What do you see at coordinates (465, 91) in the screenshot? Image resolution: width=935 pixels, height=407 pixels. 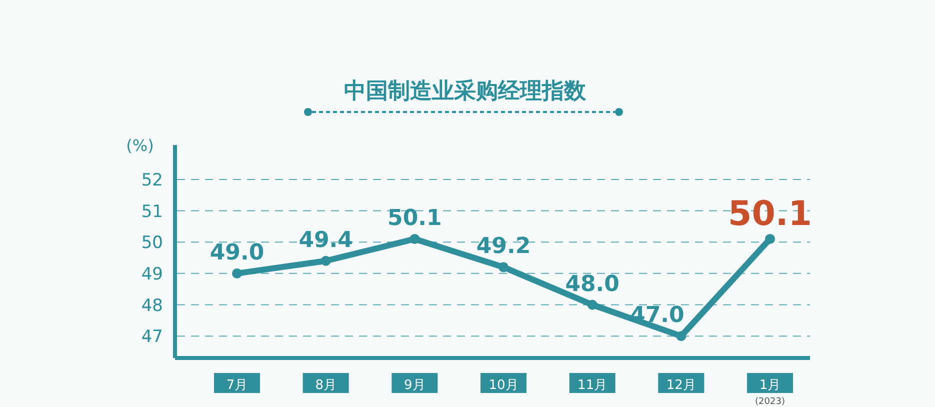 I see `chart-title: 中国制造业采购经理指数` at bounding box center [465, 91].